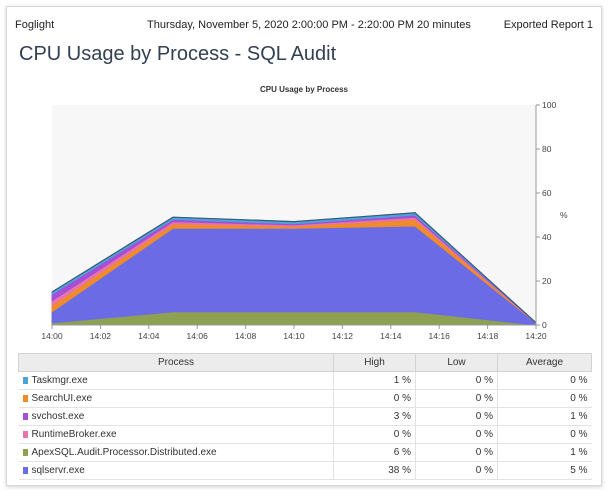  What do you see at coordinates (374, 380) in the screenshot?
I see `high-value: 1 %` at bounding box center [374, 380].